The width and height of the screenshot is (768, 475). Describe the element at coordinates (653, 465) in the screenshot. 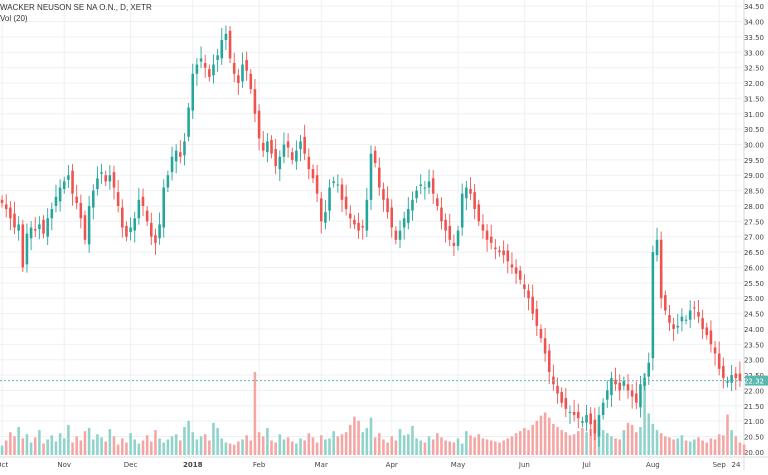

I see `x-tick-label: Aug` at that location.